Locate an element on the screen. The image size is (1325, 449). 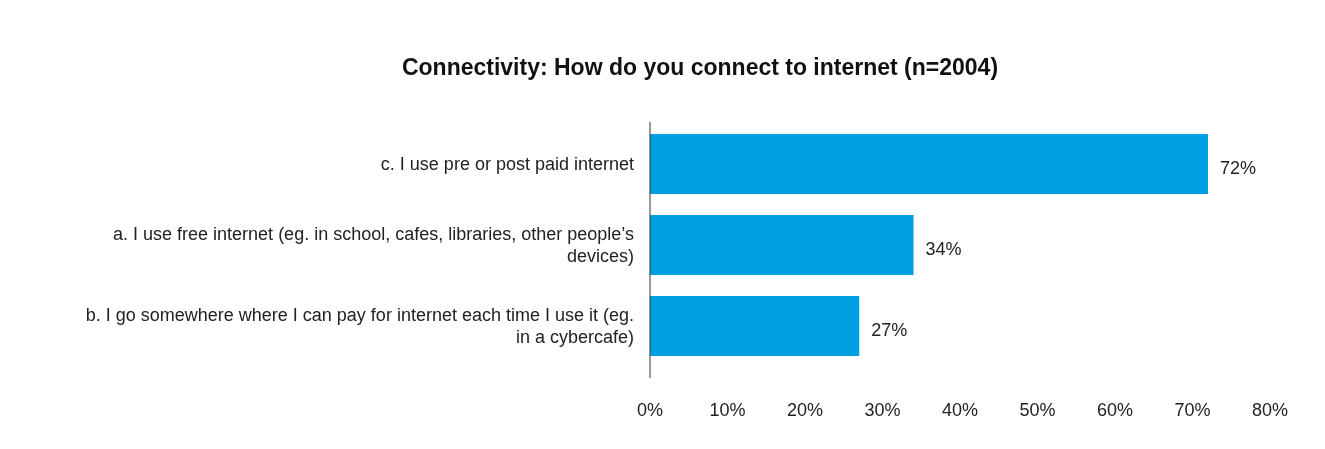
x-tick-label: 30% is located at coordinates (882, 410).